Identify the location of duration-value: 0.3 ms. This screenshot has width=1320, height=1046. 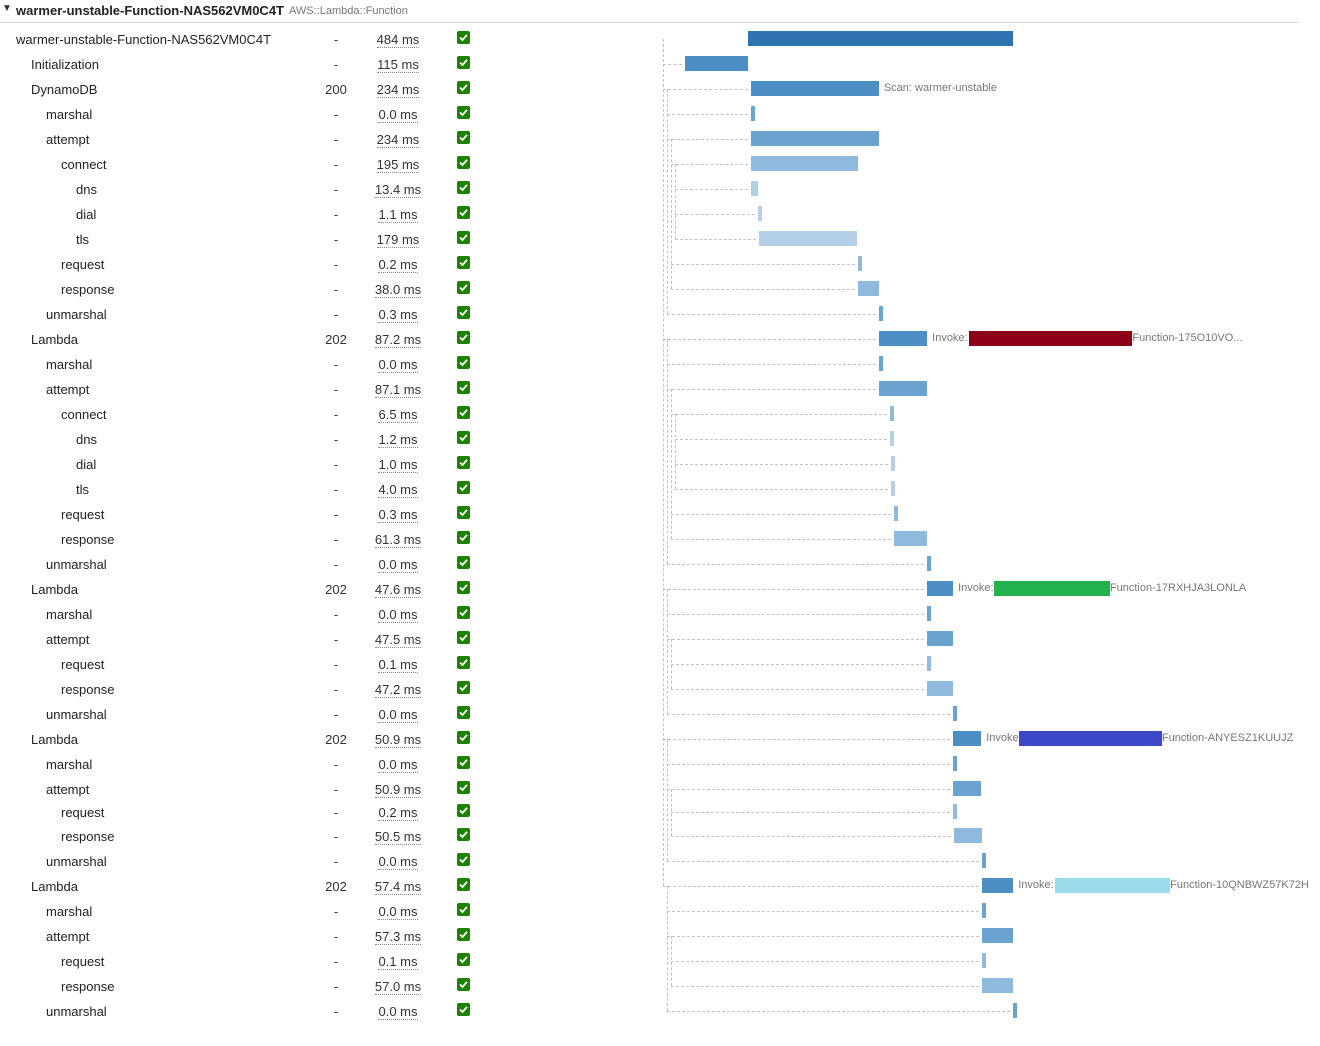
(398, 315).